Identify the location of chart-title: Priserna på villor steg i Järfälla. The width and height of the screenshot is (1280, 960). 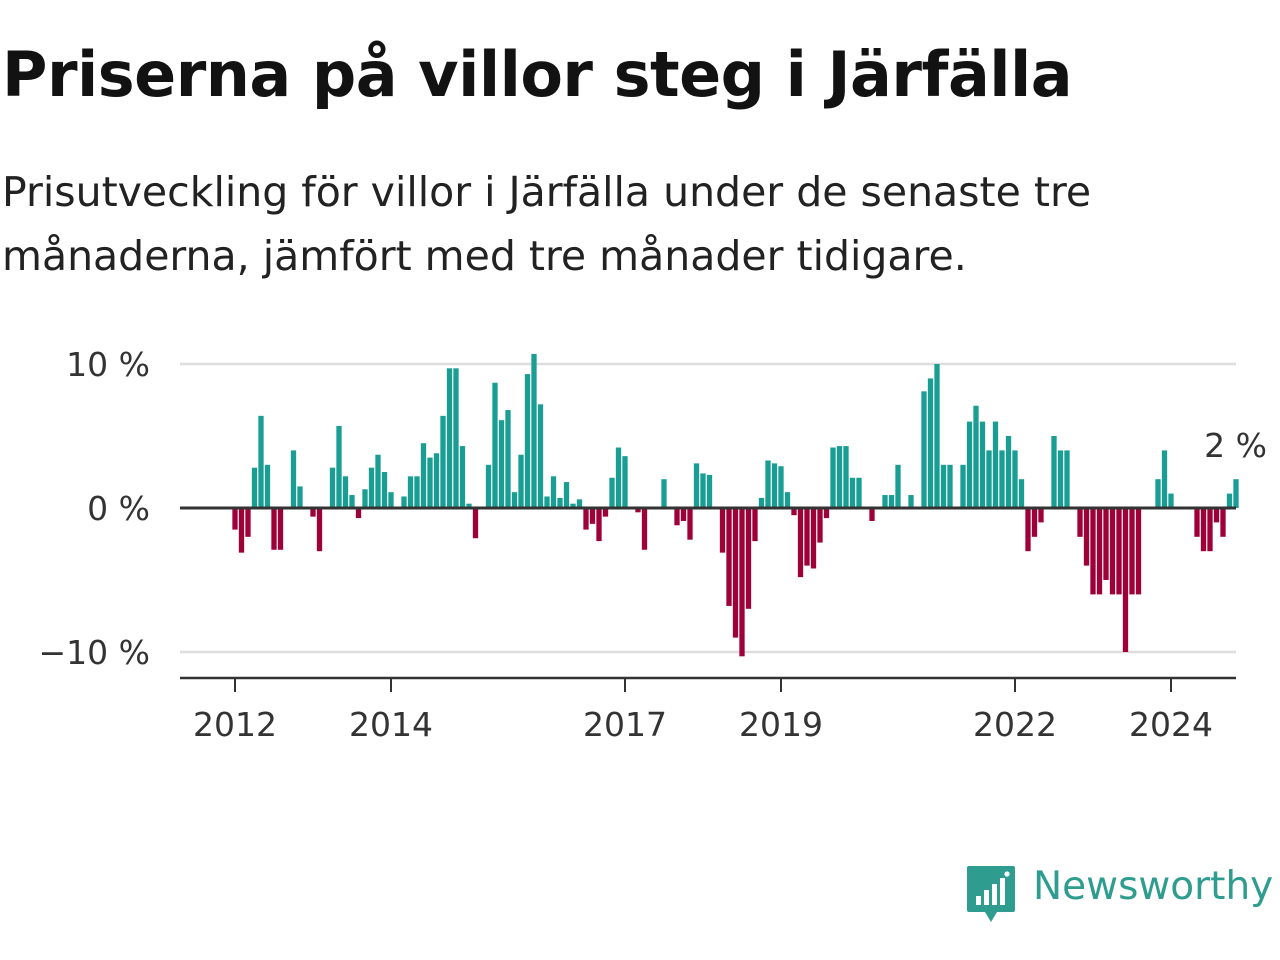
(537, 74).